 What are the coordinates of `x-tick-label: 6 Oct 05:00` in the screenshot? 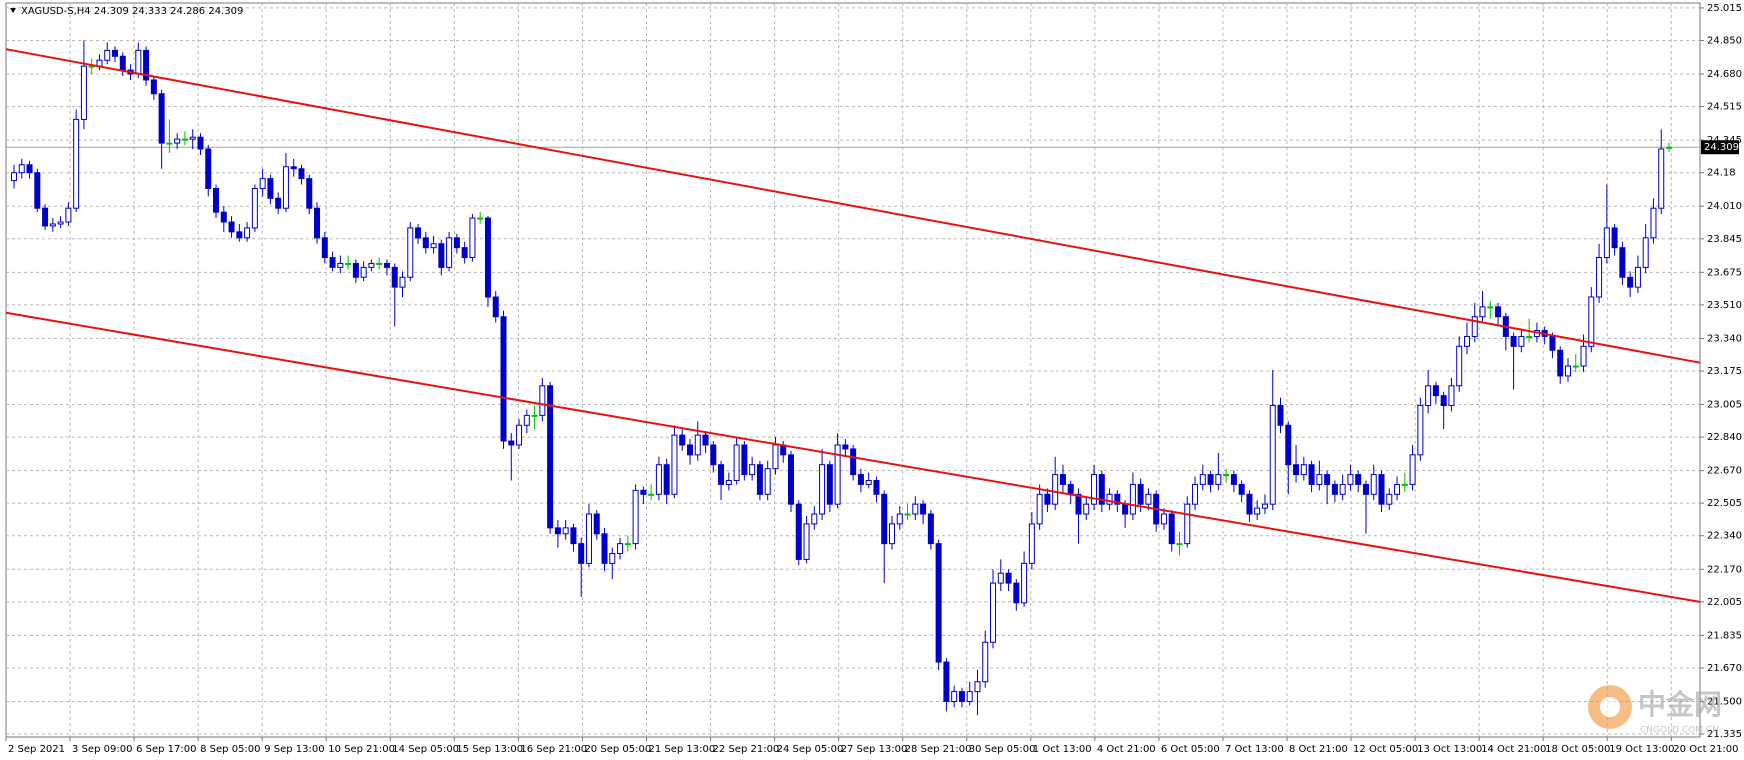 It's located at (1190, 749).